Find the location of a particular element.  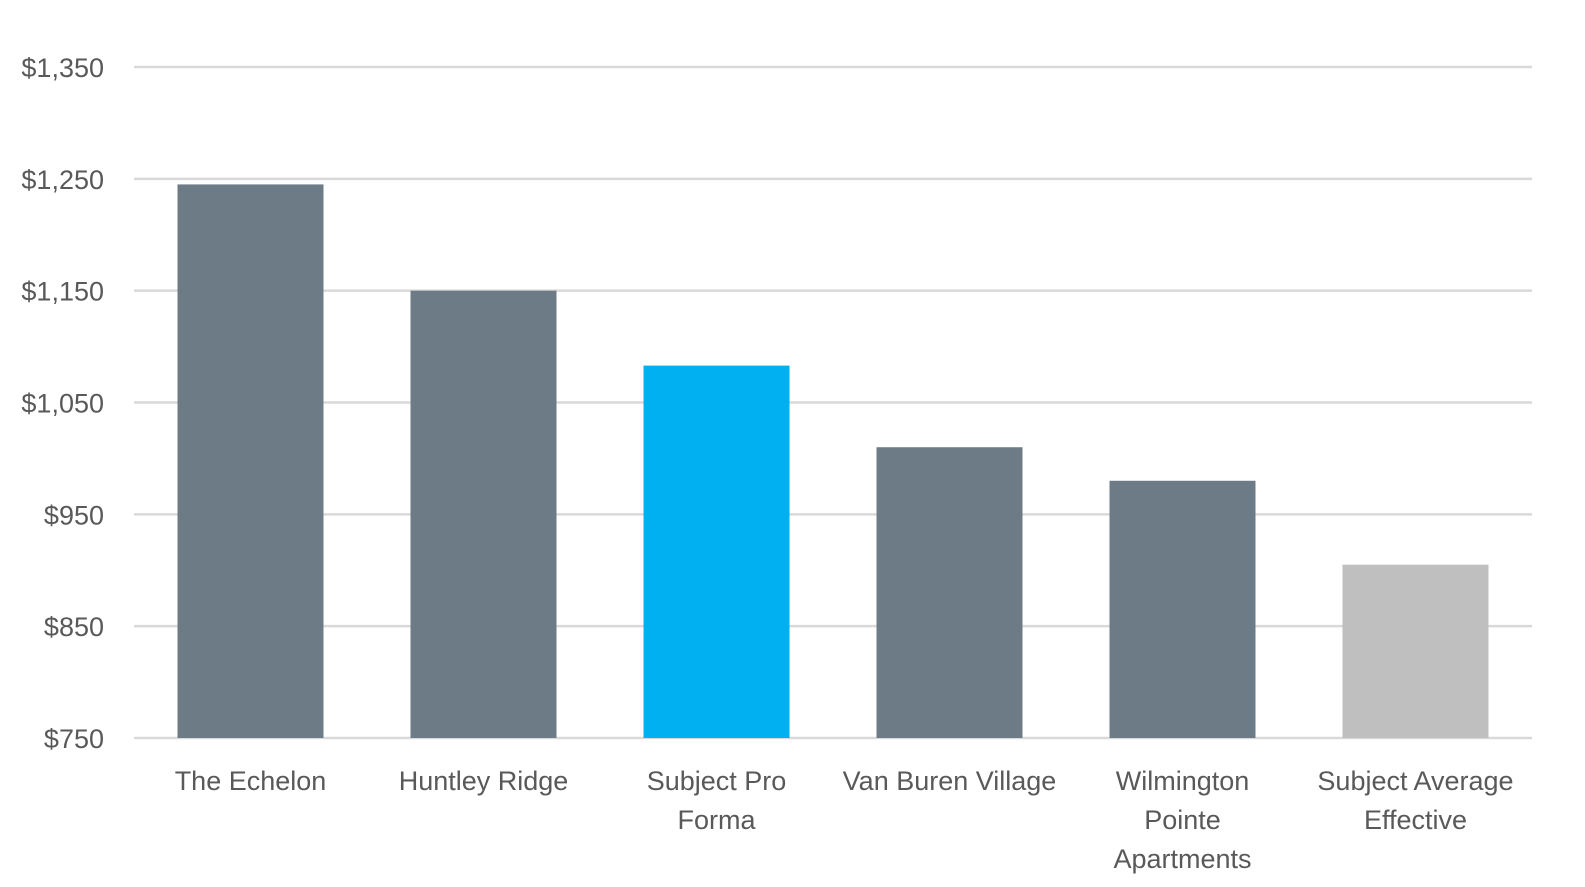

y-tick-label: $1,250 is located at coordinates (62, 180).